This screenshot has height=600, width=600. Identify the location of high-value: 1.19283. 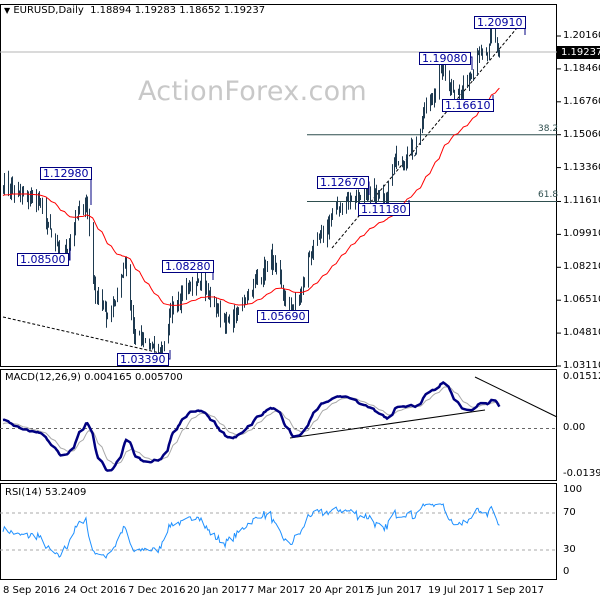
(155, 10).